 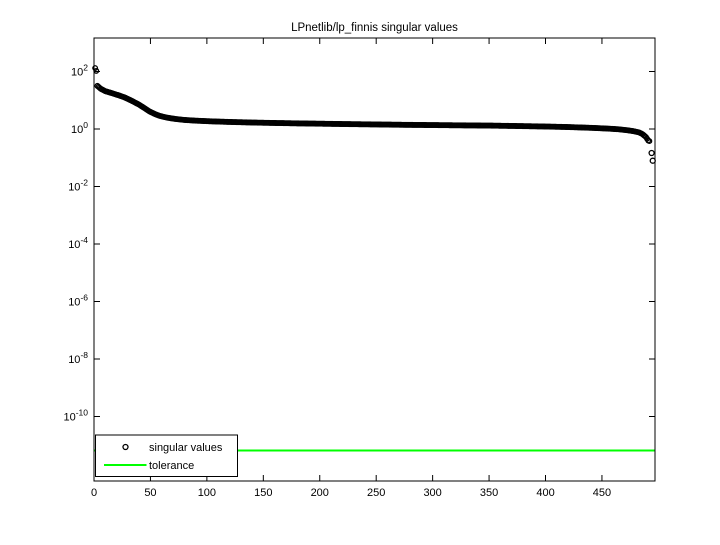 I want to click on x-tick-label: 350, so click(x=489, y=493).